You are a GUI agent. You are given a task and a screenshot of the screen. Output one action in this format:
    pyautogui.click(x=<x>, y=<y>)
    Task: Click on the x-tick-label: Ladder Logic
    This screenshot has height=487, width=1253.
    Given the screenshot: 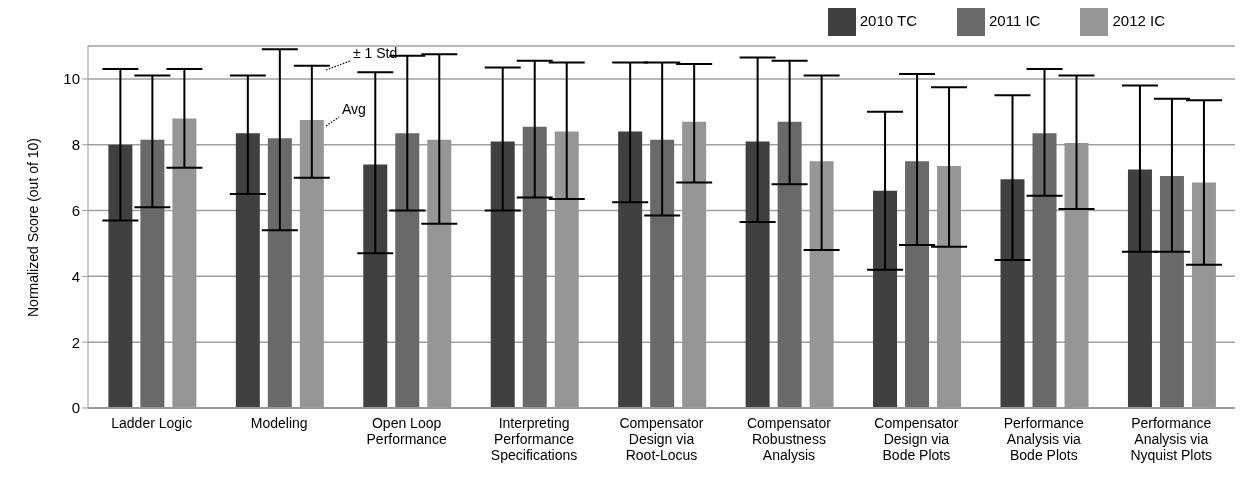 What is the action you would take?
    pyautogui.click(x=152, y=423)
    